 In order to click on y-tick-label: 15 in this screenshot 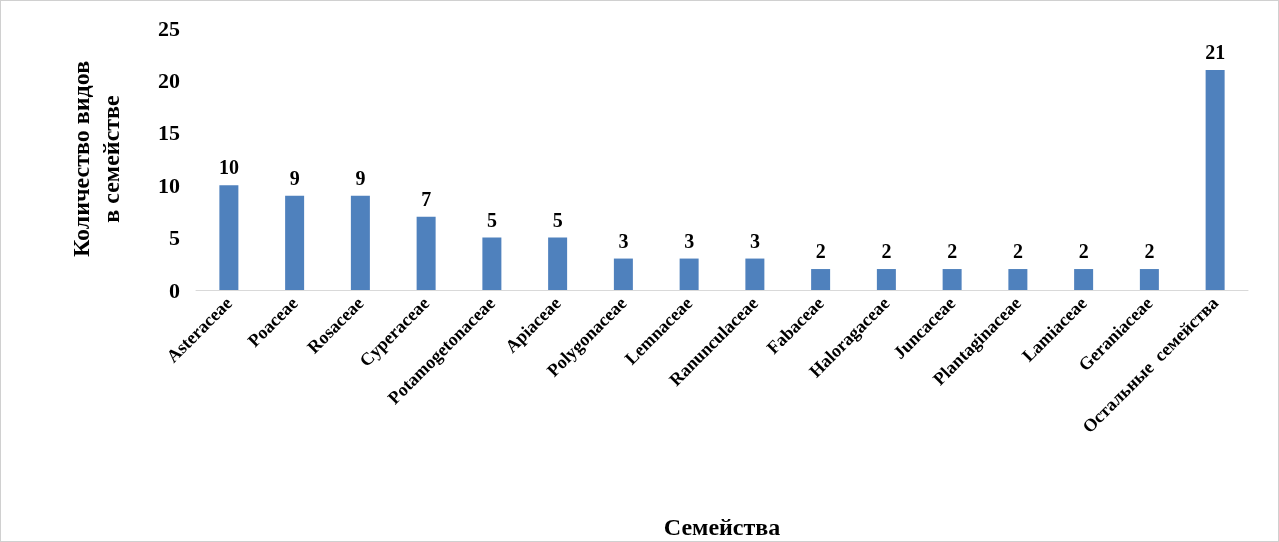, I will do `click(169, 133)`.